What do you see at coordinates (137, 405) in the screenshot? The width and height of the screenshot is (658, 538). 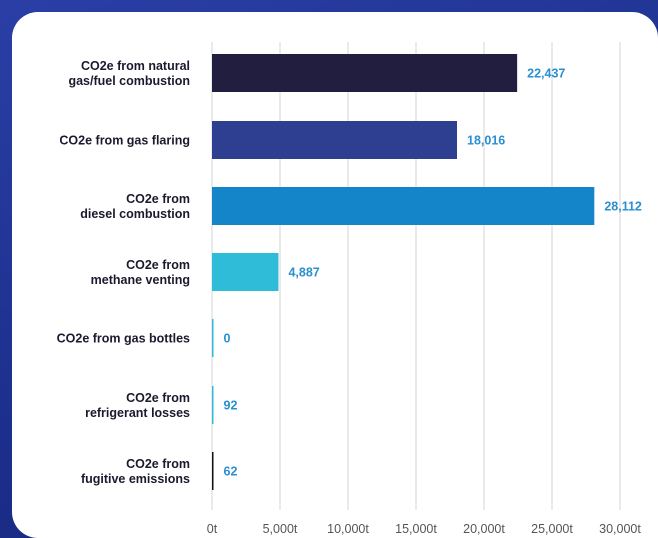 I see `category-label: CO2e from refrigerant losses` at bounding box center [137, 405].